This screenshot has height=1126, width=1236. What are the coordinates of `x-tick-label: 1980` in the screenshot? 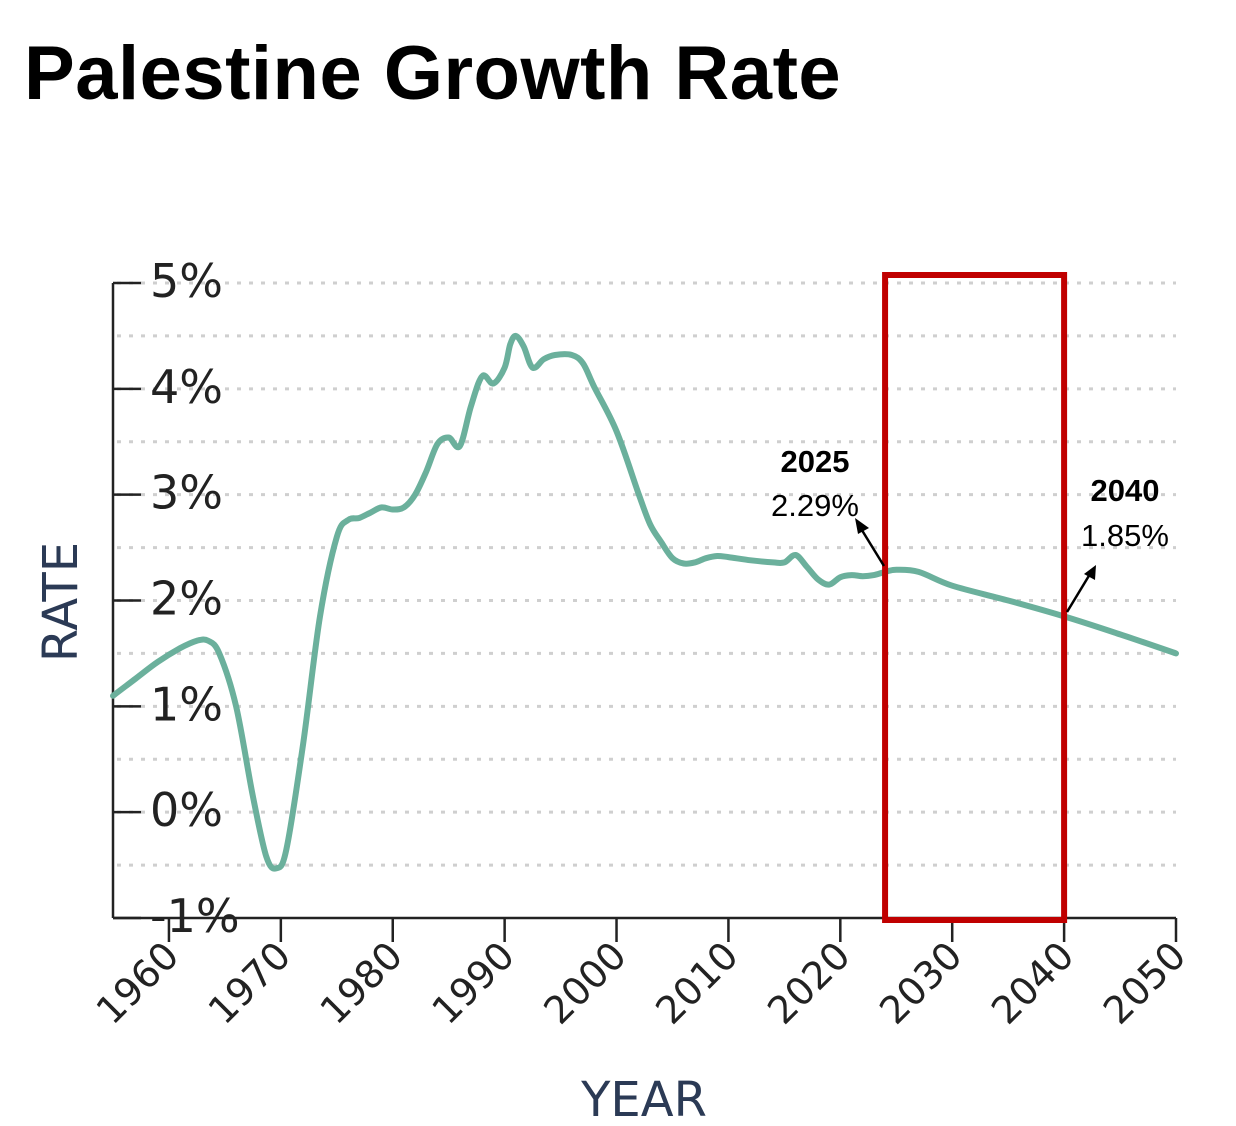 It's located at (362, 983).